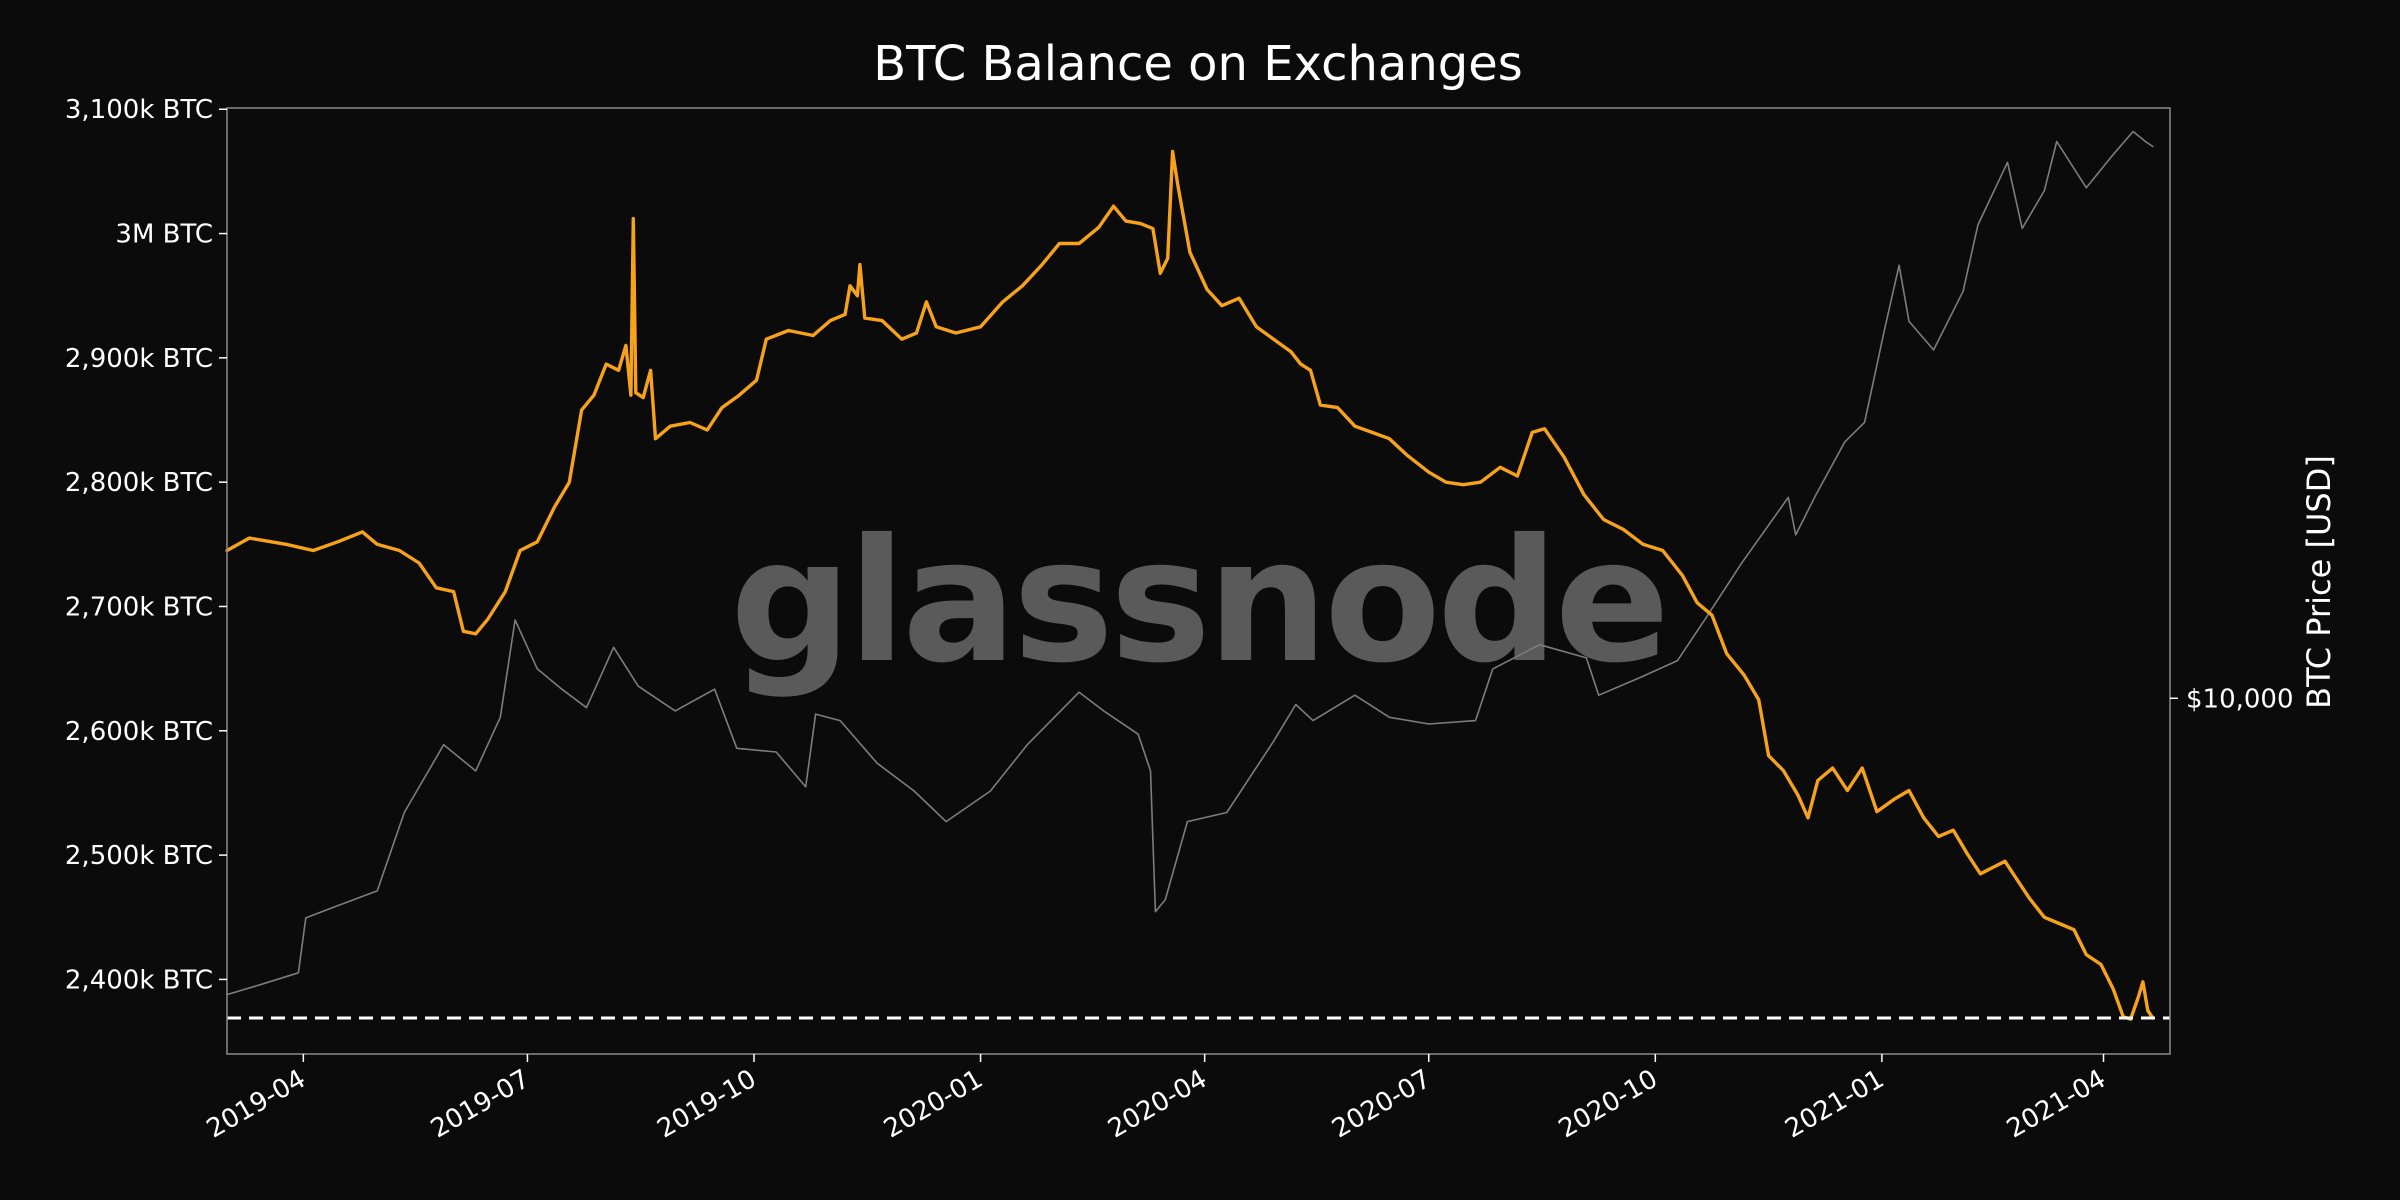  I want to click on y-axis-right: $10,000, so click(2232, 699).